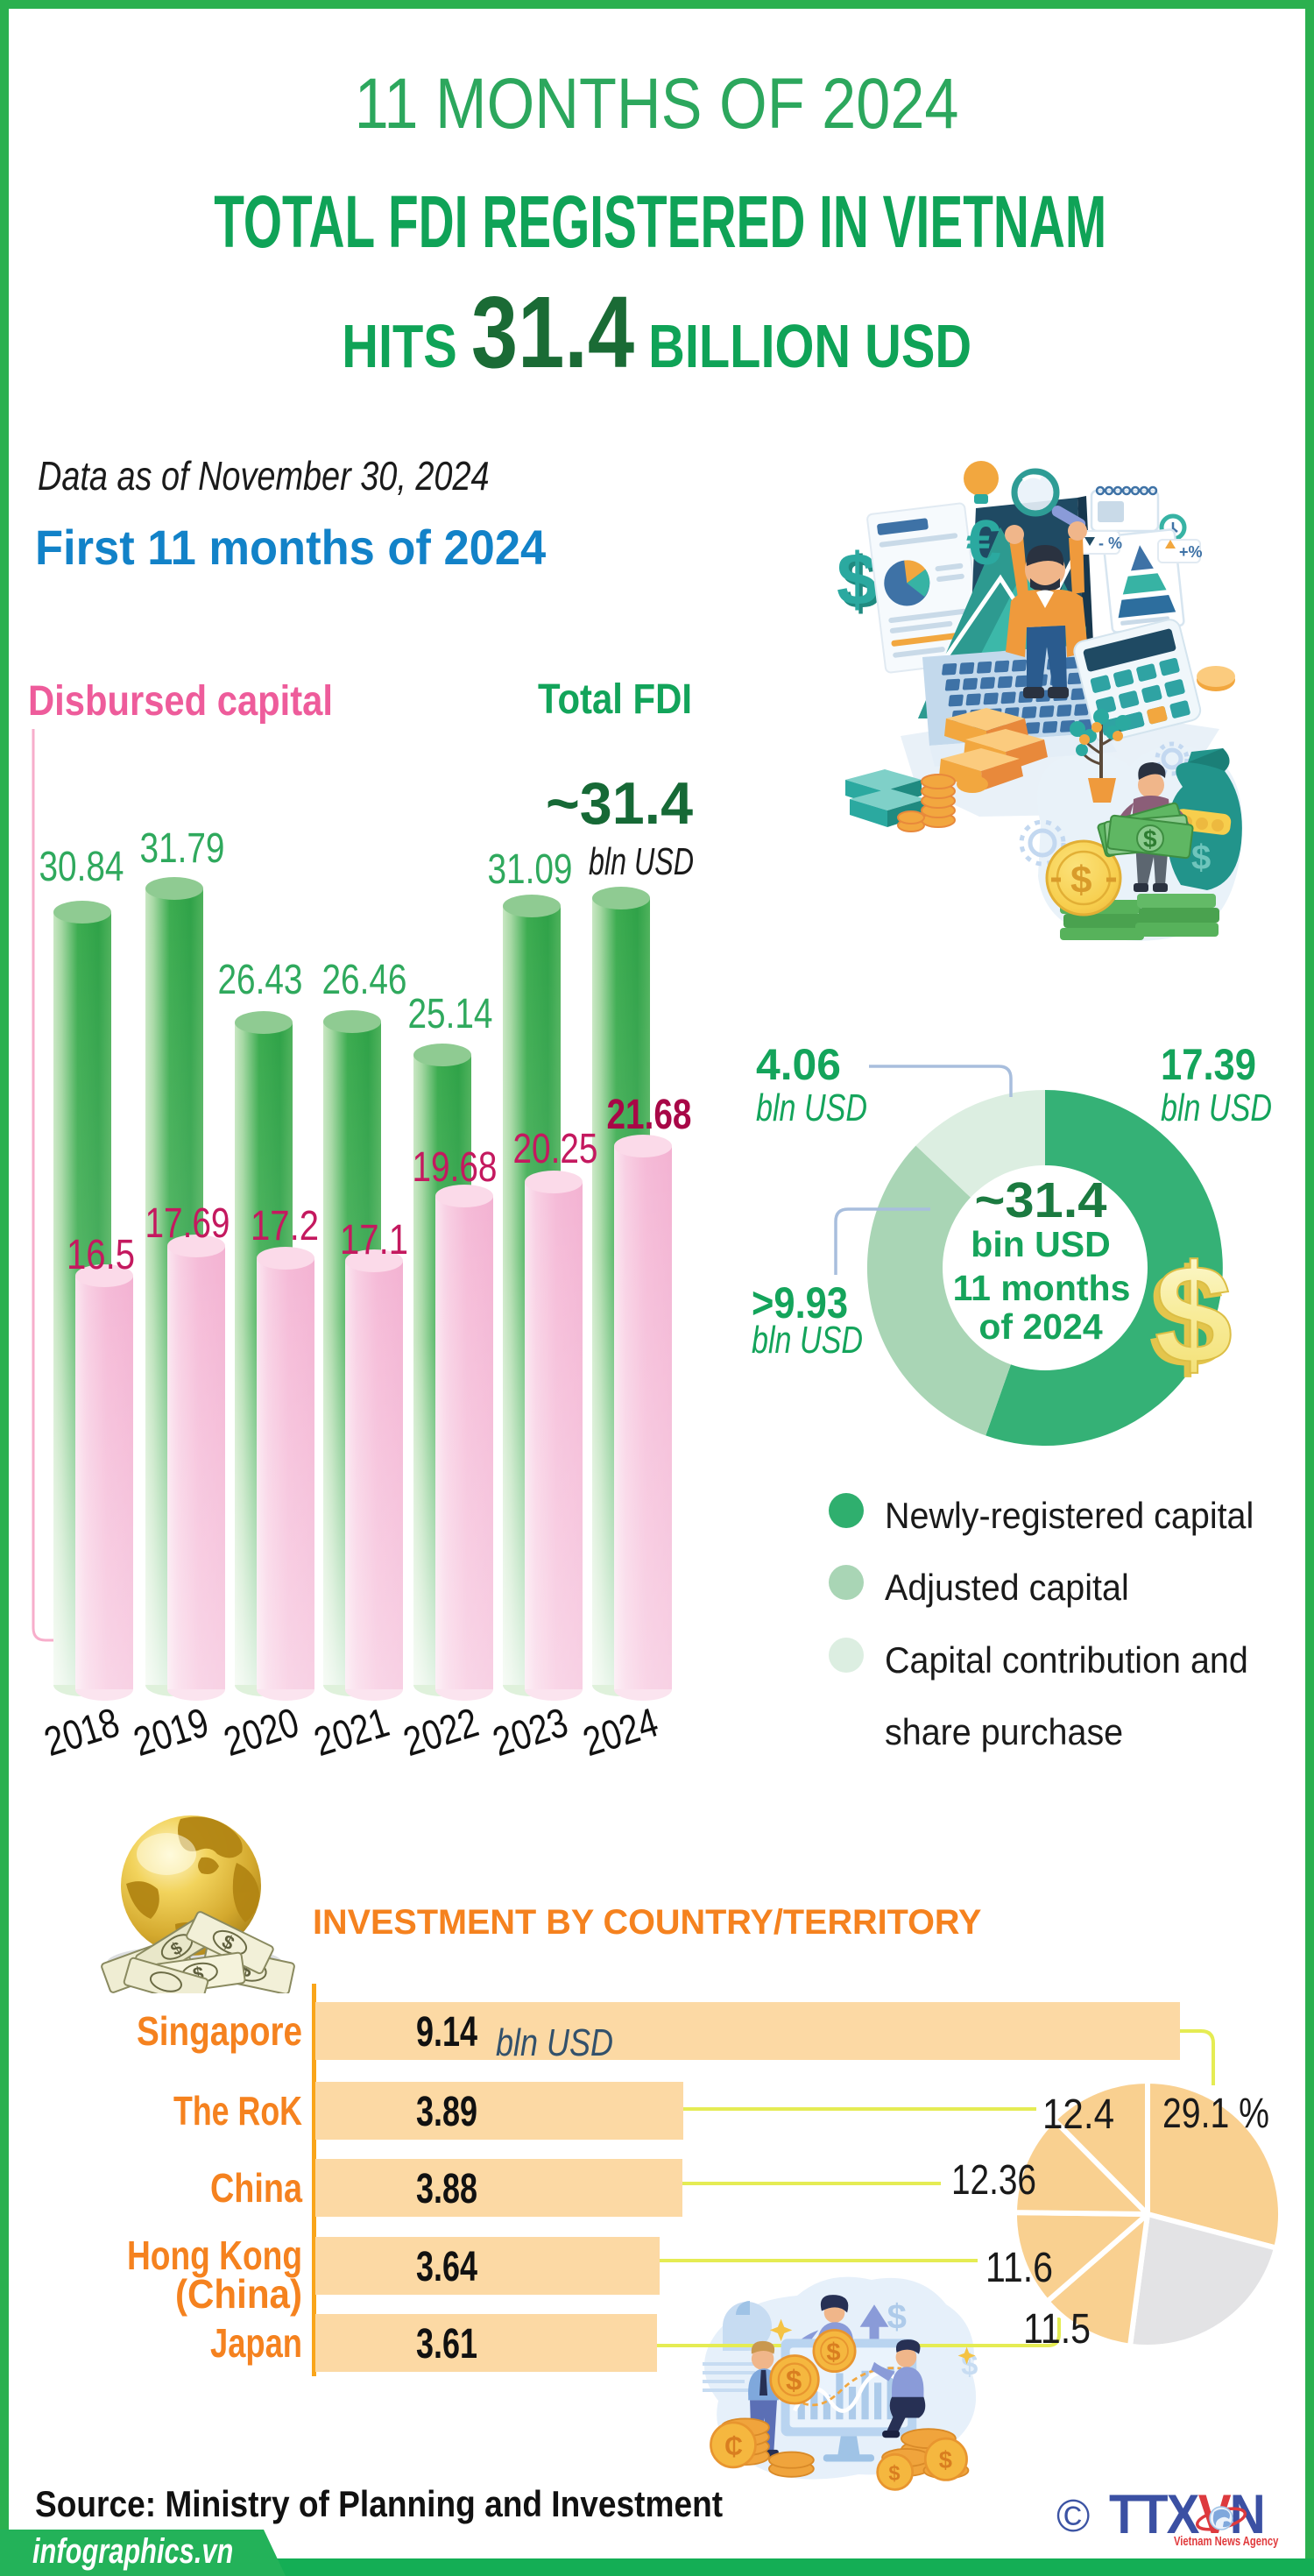 This screenshot has height=2576, width=1314. I want to click on svg-text: (China), so click(239, 2294).